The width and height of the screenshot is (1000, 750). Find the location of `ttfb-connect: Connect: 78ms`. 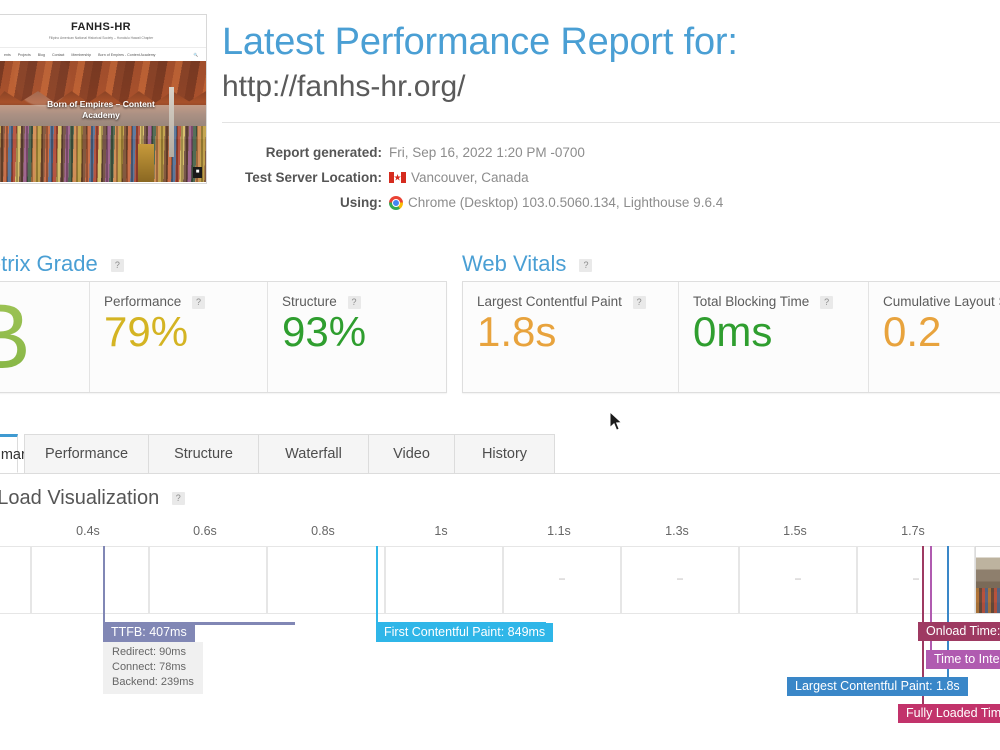

ttfb-connect: Connect: 78ms is located at coordinates (149, 667).